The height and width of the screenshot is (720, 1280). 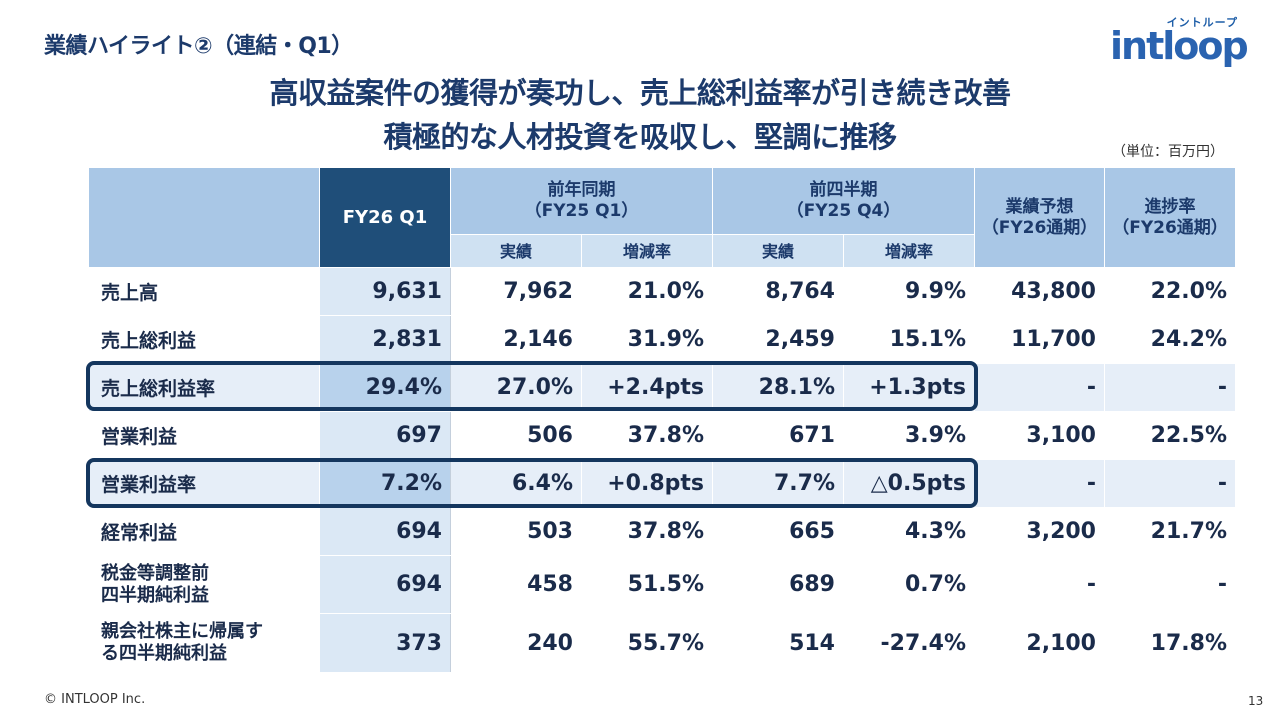 What do you see at coordinates (516, 584) in the screenshot?
I see `cell-yoy-actual: 458` at bounding box center [516, 584].